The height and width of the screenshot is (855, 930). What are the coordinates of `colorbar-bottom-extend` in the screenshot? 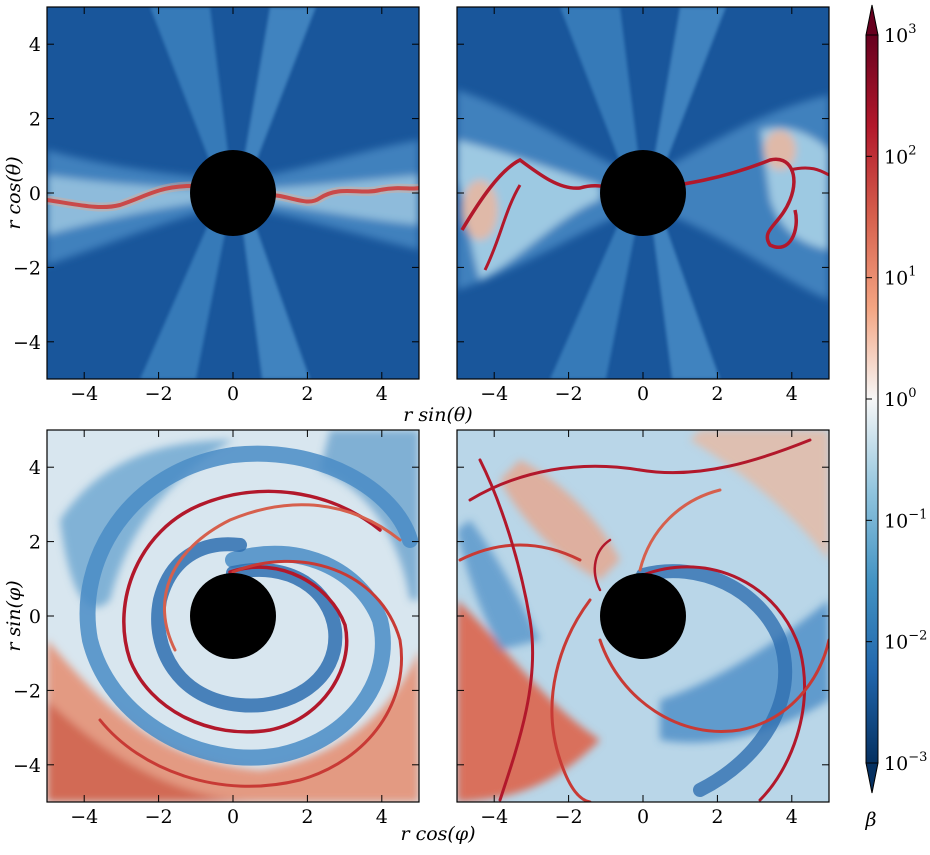 It's located at (872, 778).